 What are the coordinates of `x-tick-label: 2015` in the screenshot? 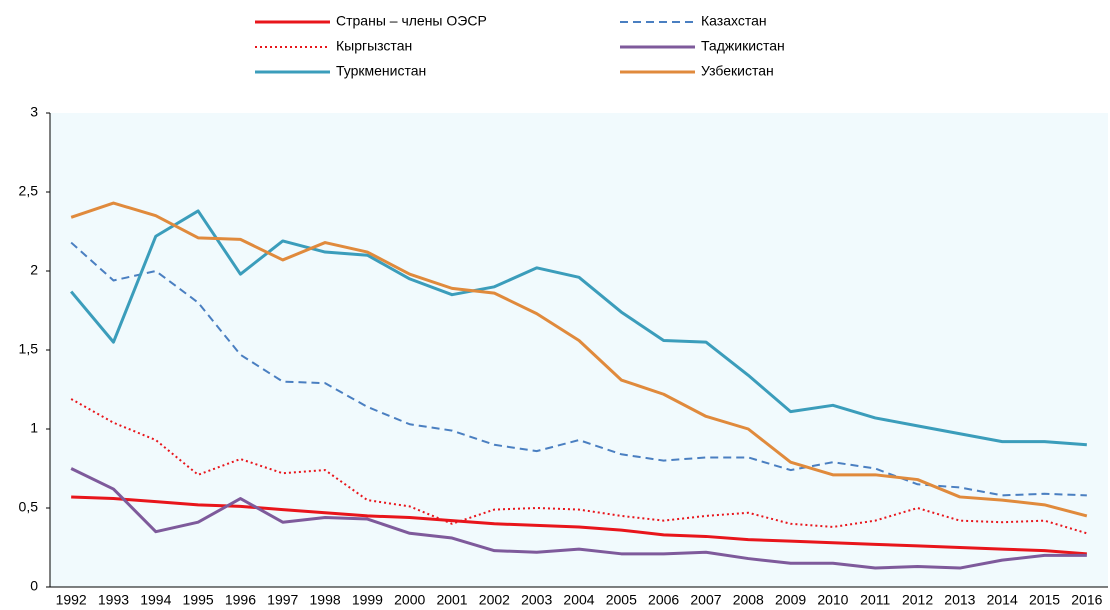 It's located at (1044, 600).